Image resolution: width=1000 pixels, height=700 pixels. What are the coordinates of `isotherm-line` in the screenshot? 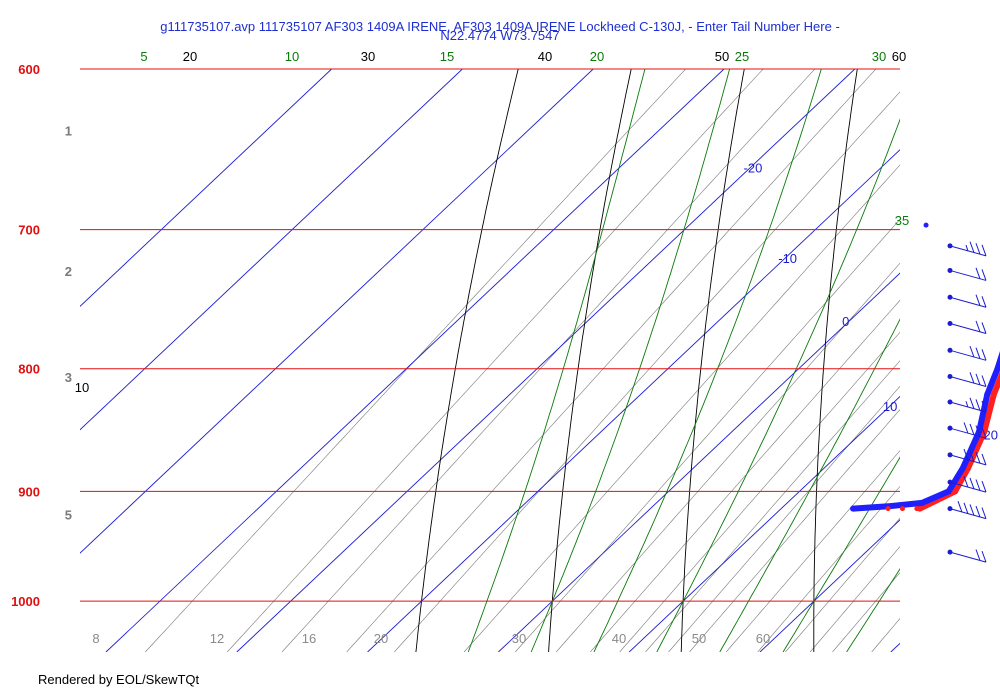 It's located at (829, 585).